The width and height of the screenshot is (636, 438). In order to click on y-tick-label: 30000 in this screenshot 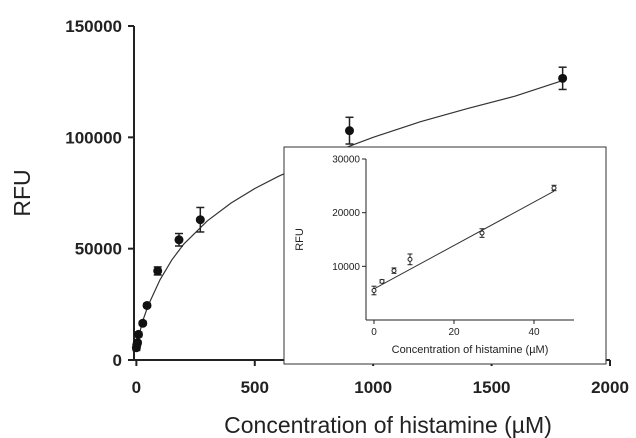, I will do `click(346, 160)`.